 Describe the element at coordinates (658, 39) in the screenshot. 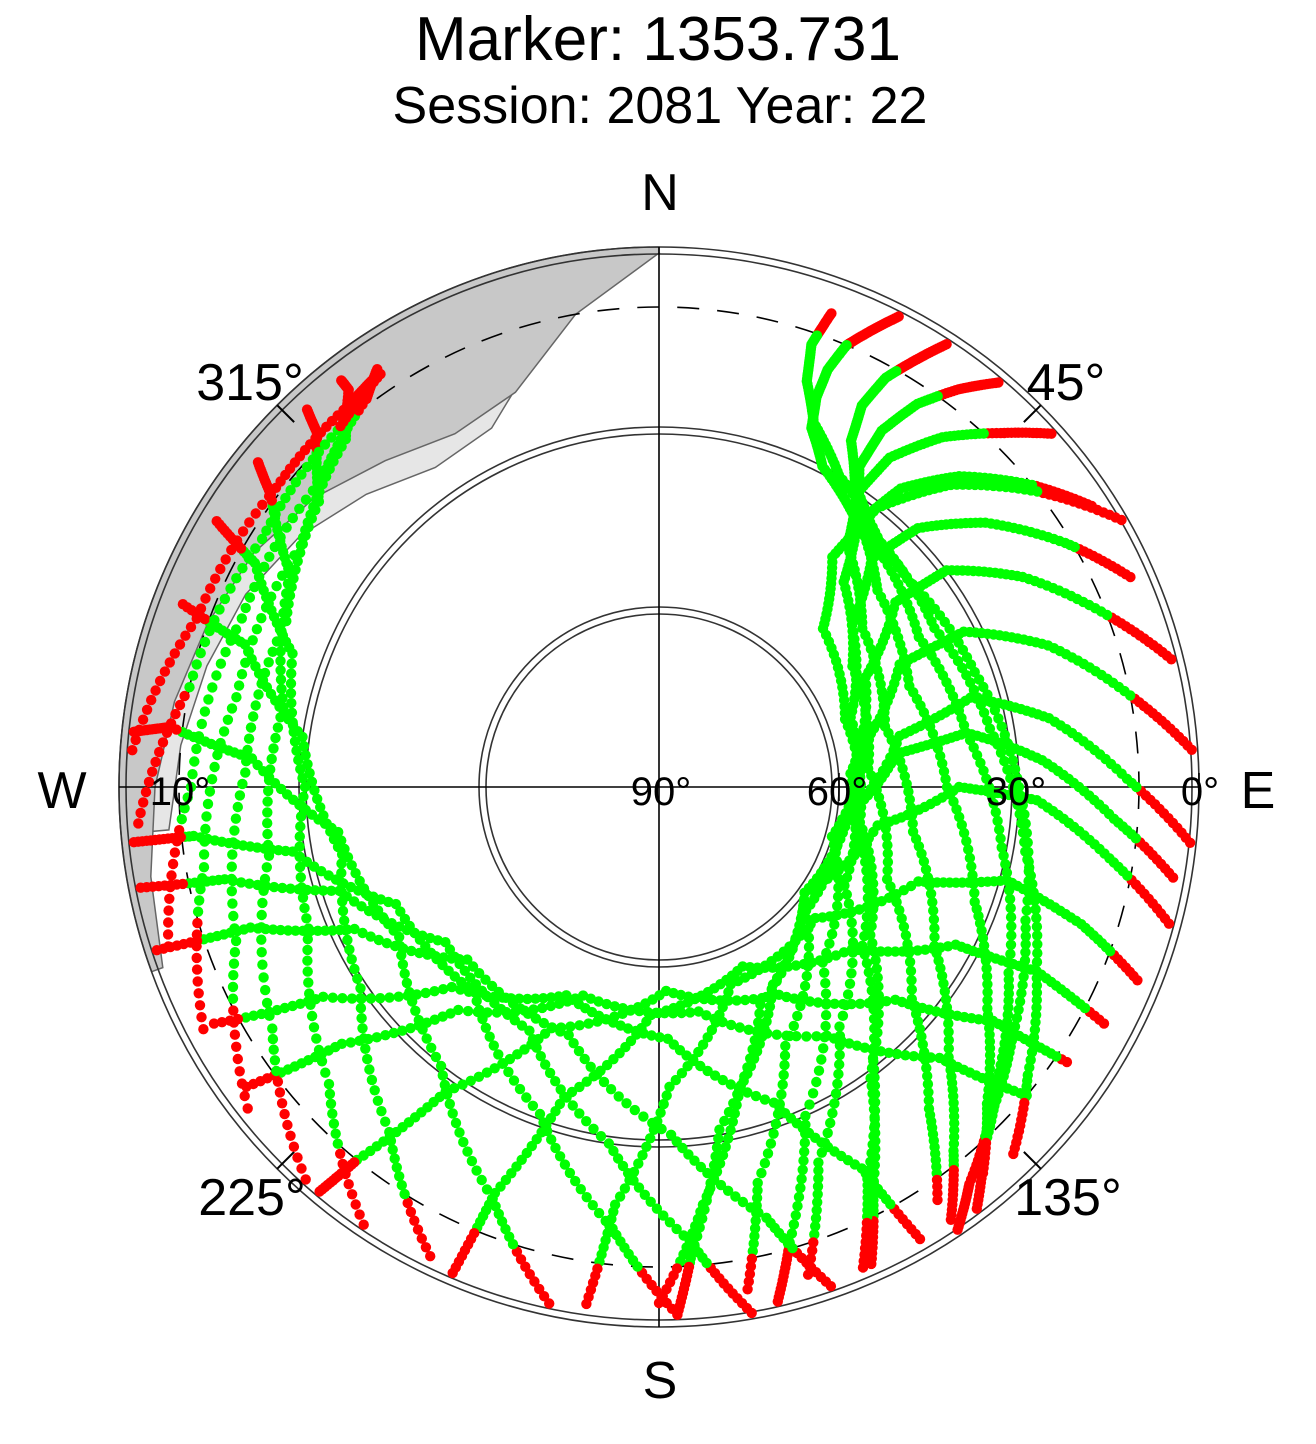

I see `chart-title: Marker: 1353.731` at that location.